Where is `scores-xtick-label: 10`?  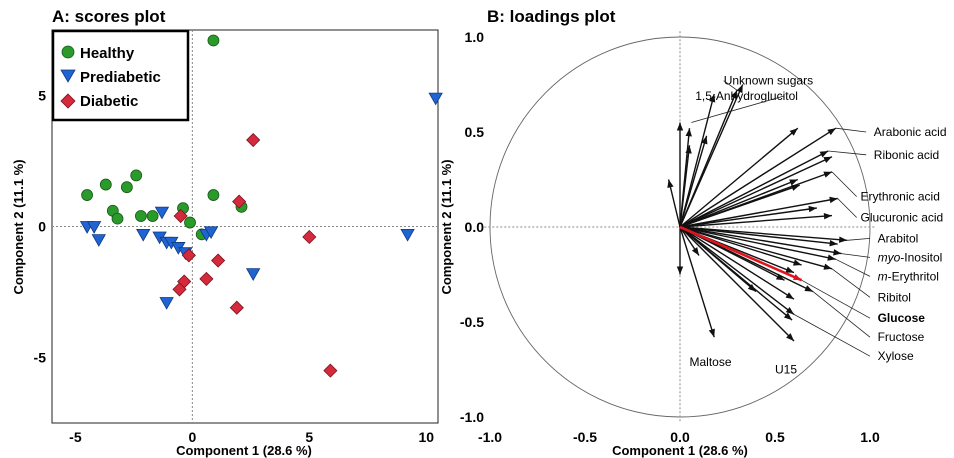 scores-xtick-label: 10 is located at coordinates (427, 437).